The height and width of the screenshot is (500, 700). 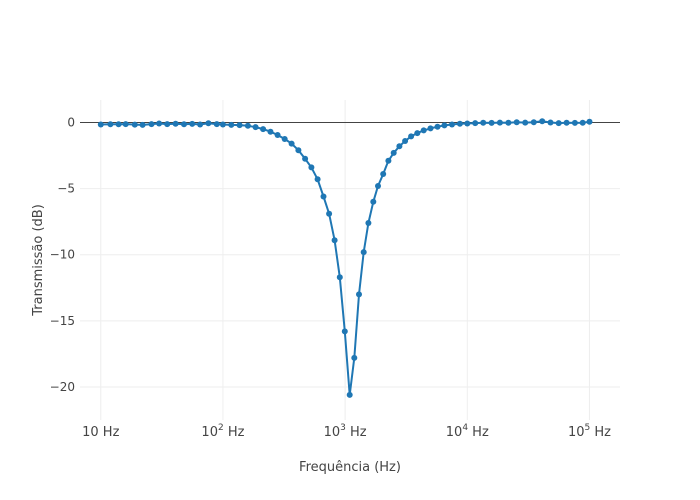 I want to click on y-tick-label: −20, so click(x=62, y=387).